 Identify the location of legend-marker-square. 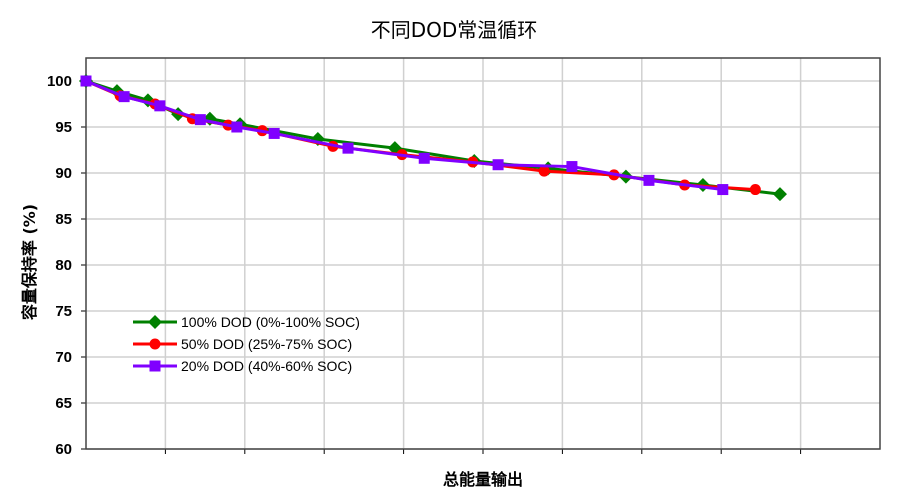
(155, 366).